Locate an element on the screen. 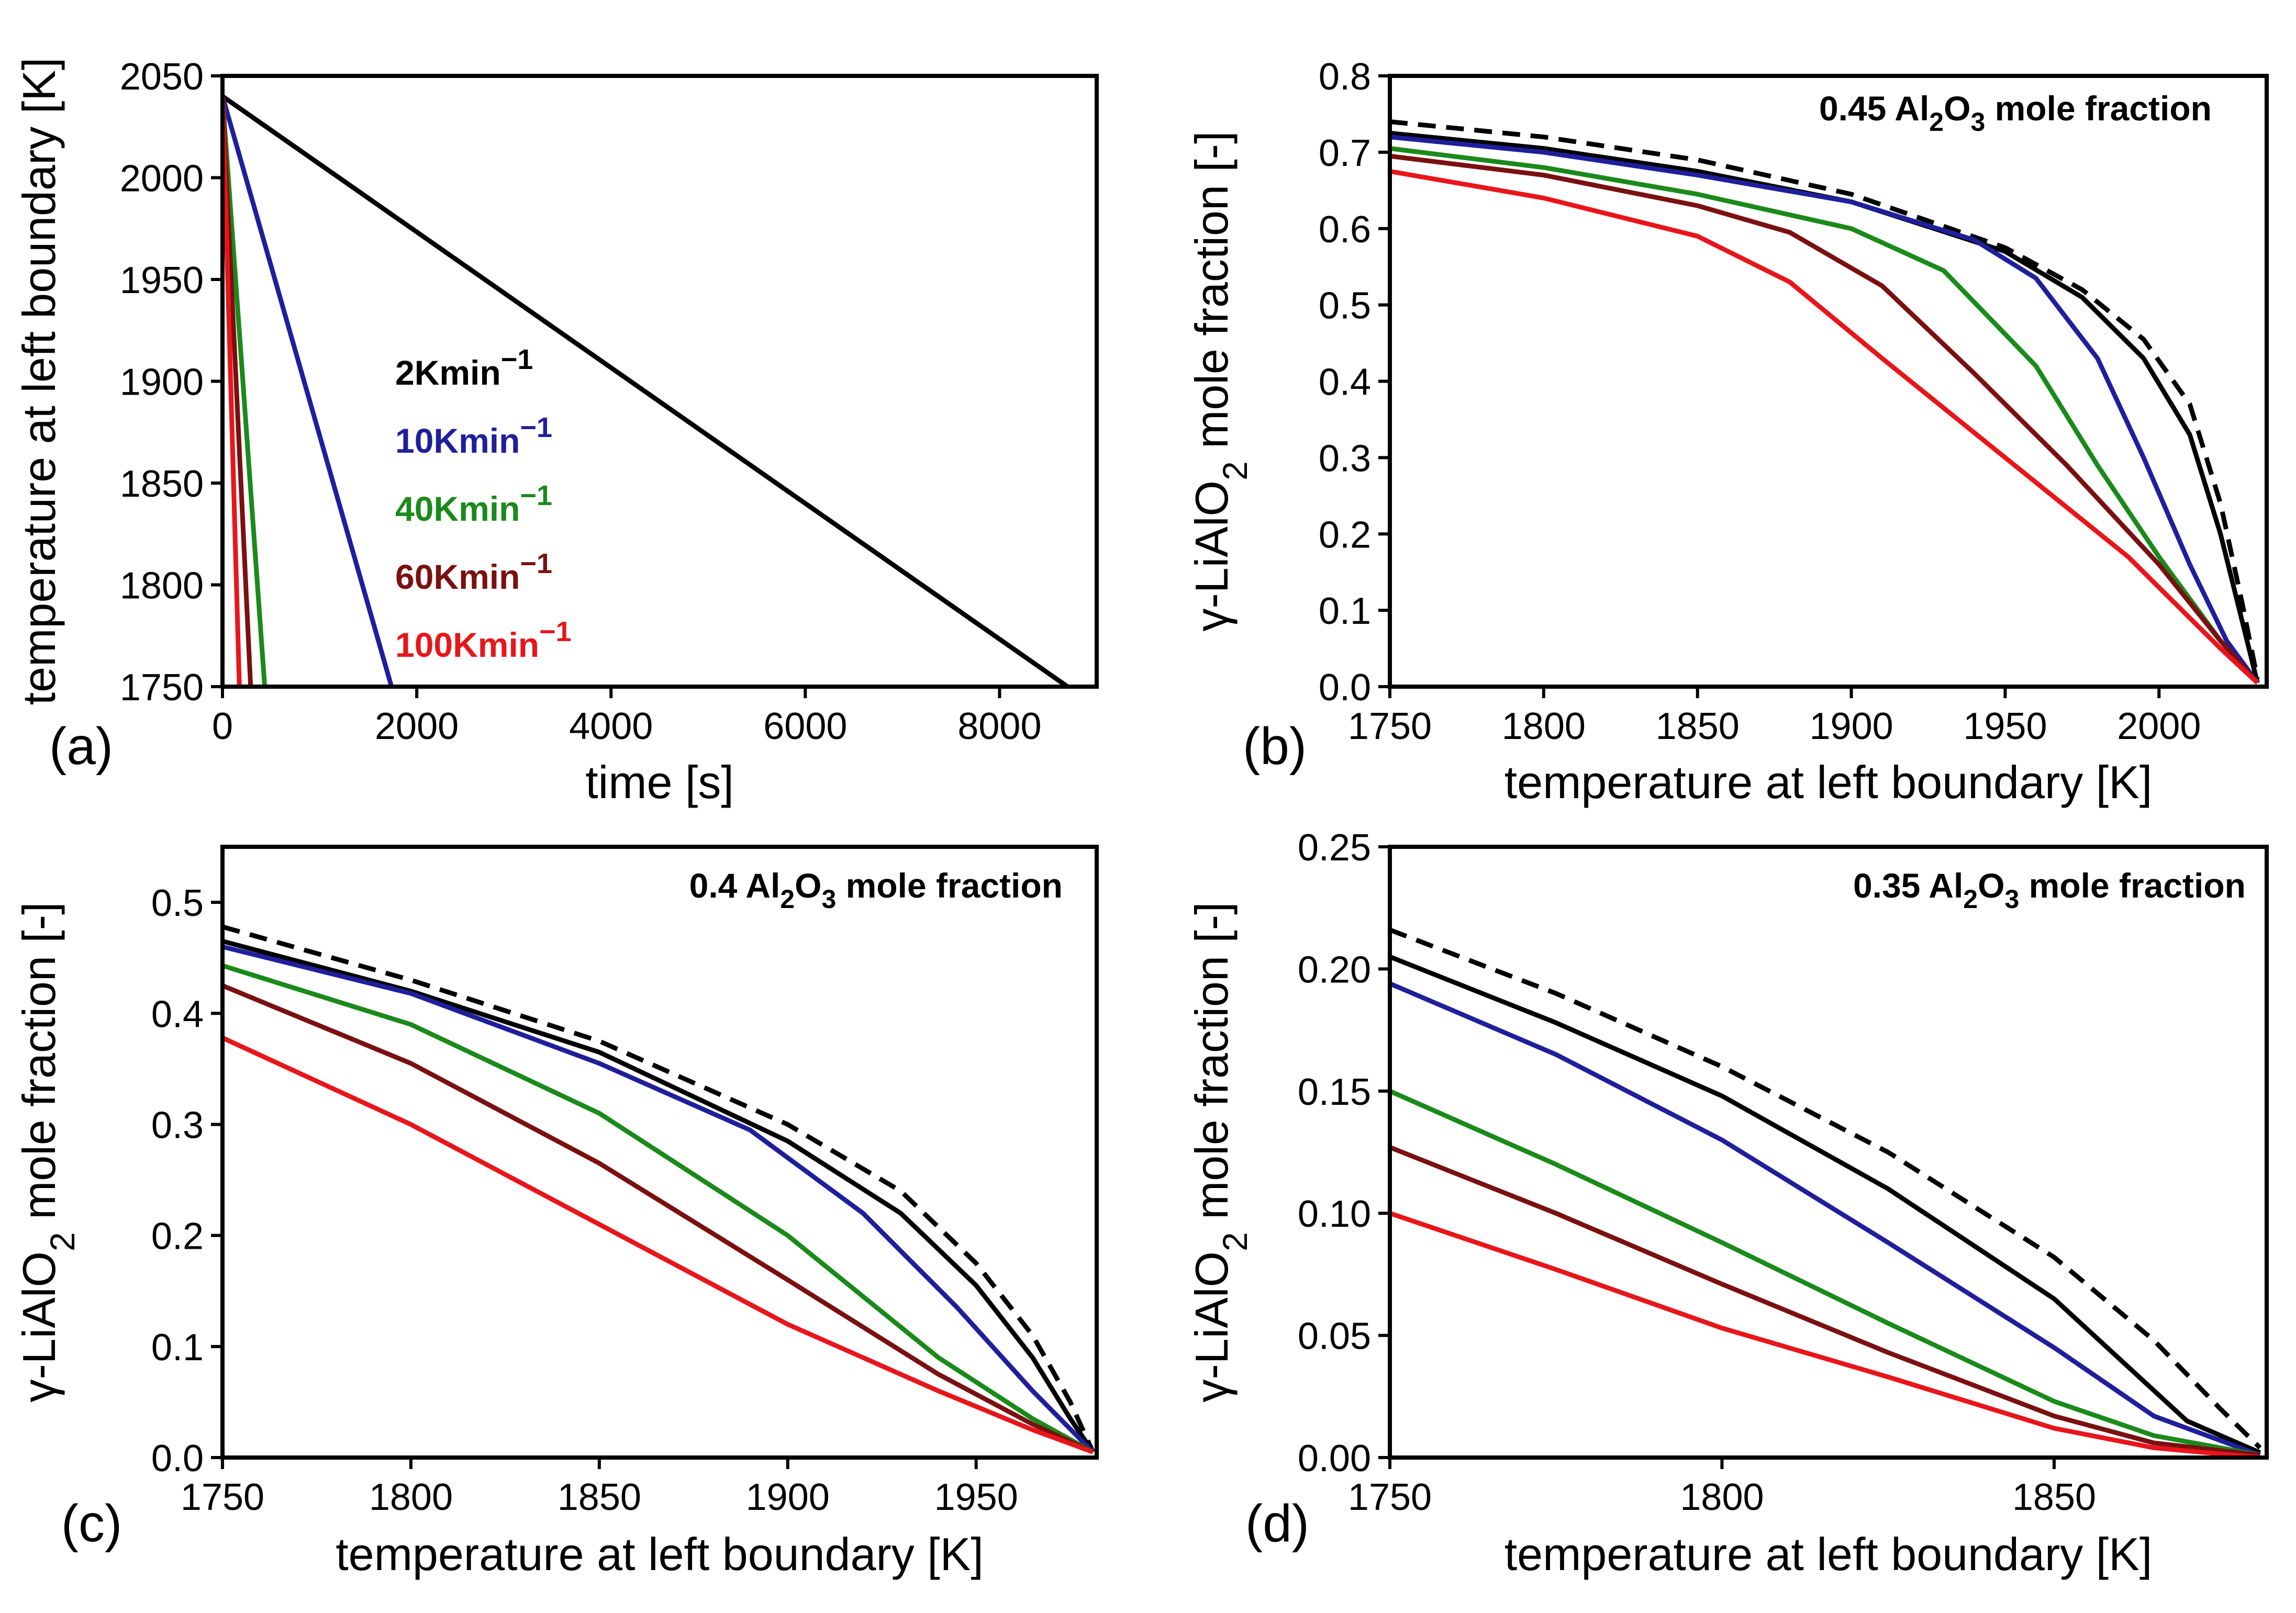  x-axis-label: time [s] is located at coordinates (659, 782).